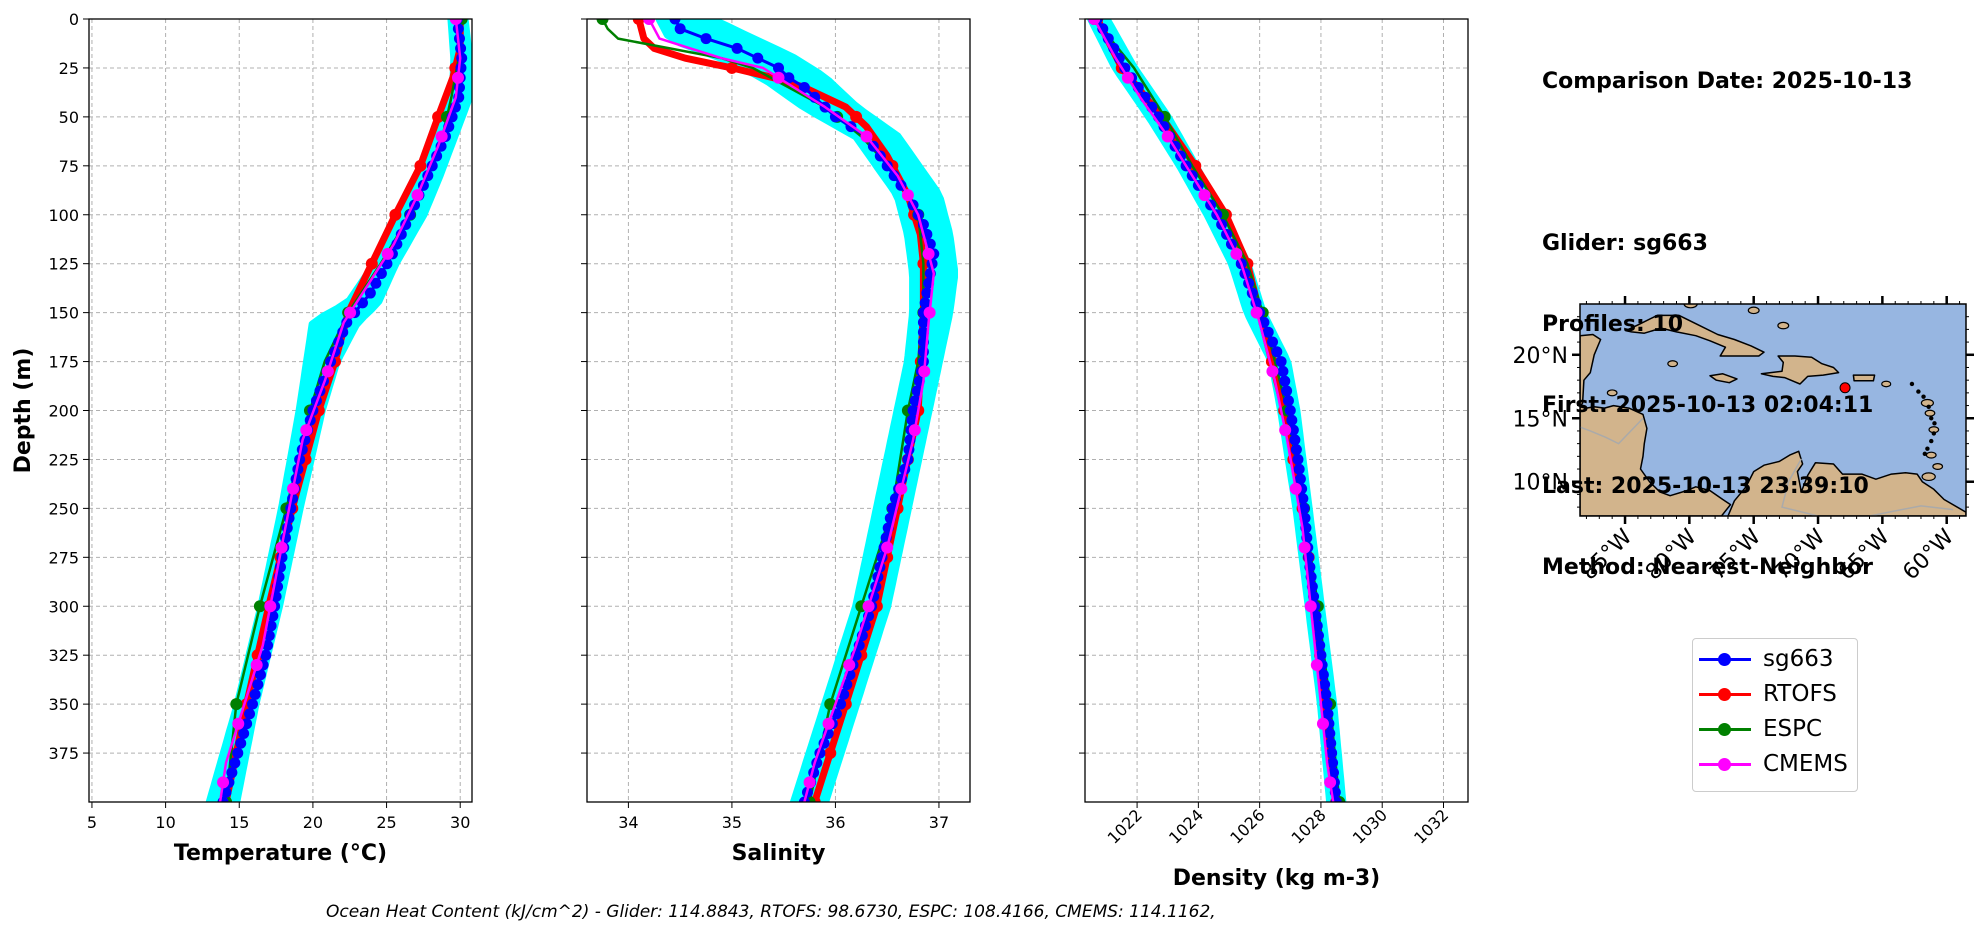 This screenshot has height=934, width=1983. What do you see at coordinates (732, 822) in the screenshot?
I see `x-tick-label: 35` at bounding box center [732, 822].